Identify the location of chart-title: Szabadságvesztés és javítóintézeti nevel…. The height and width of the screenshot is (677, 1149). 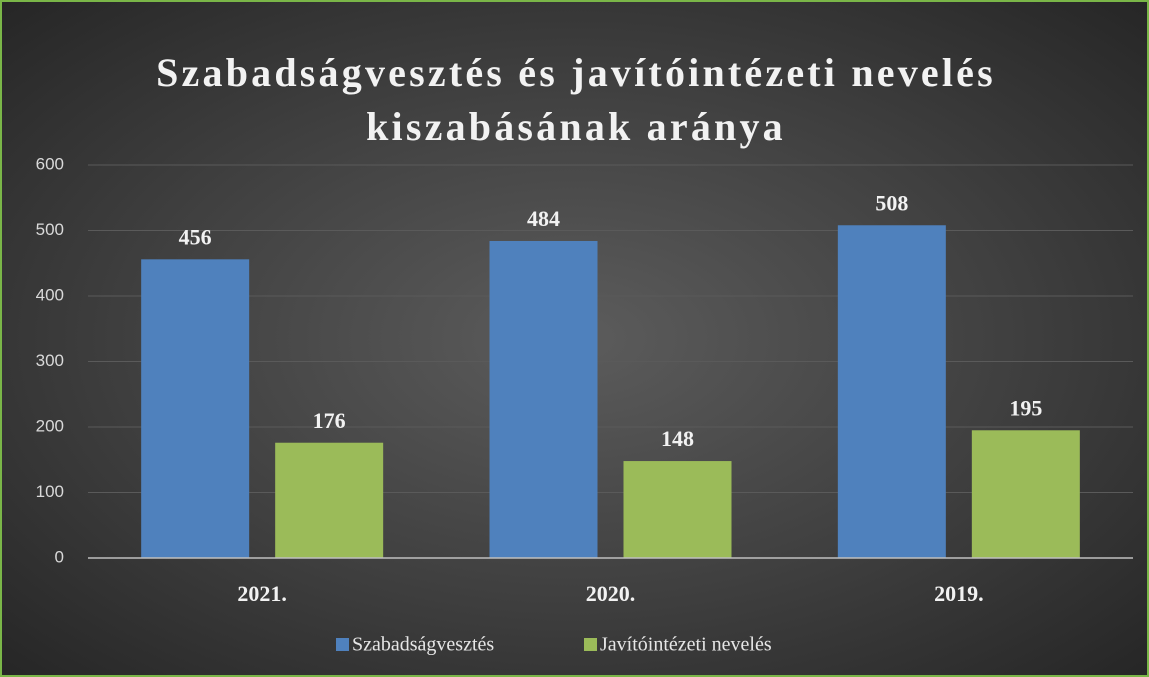
(576, 99).